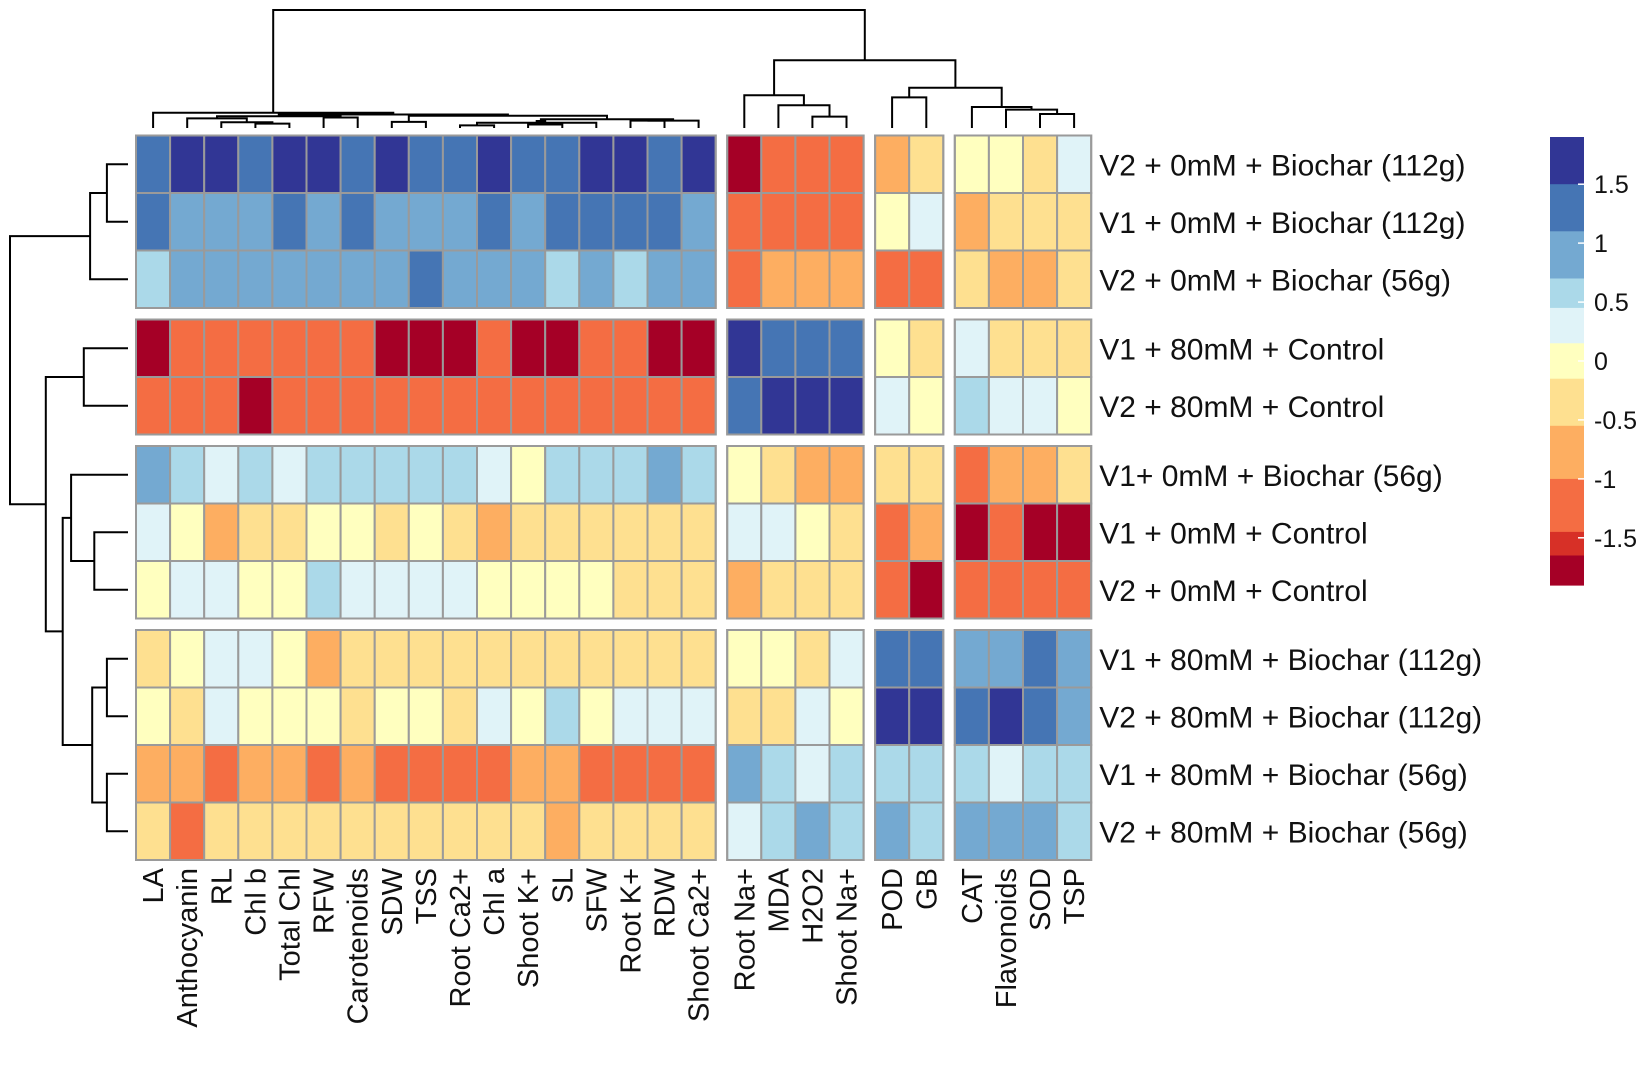 The image size is (1652, 1085). What do you see at coordinates (848, 937) in the screenshot?
I see `column-label: Shoot Na+` at bounding box center [848, 937].